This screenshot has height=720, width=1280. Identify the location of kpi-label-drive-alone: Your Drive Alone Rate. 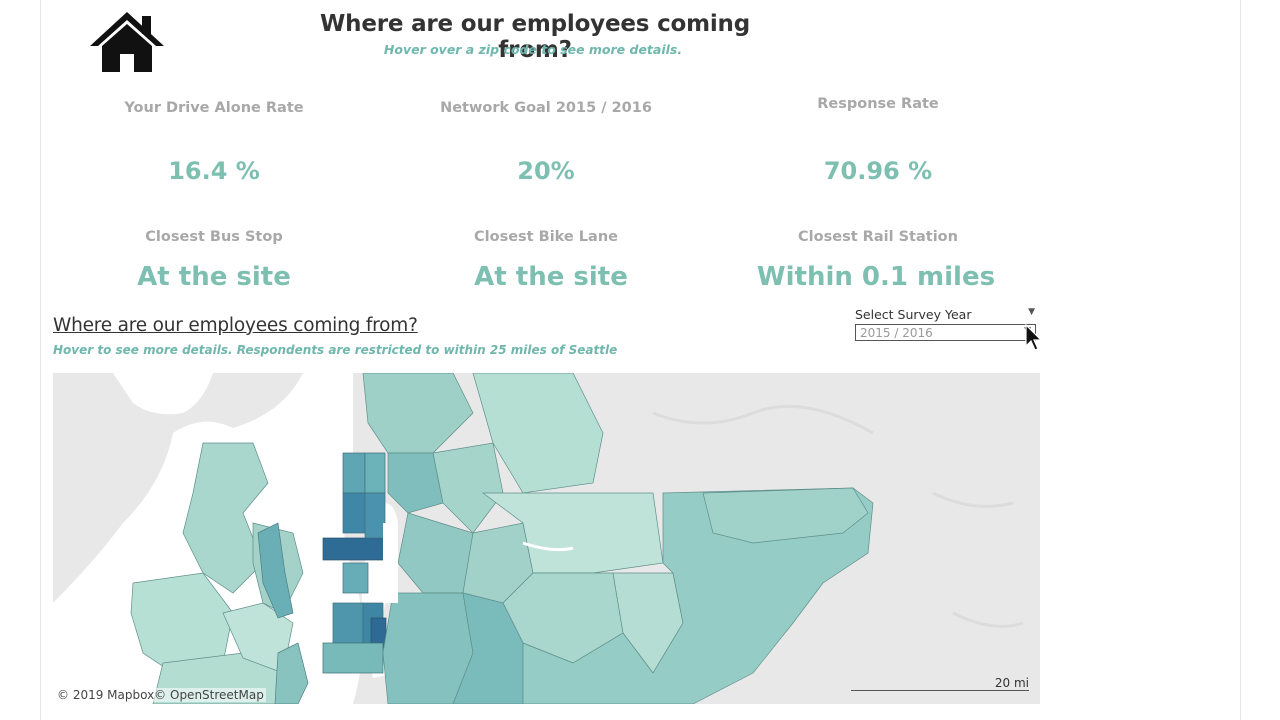
(214, 108).